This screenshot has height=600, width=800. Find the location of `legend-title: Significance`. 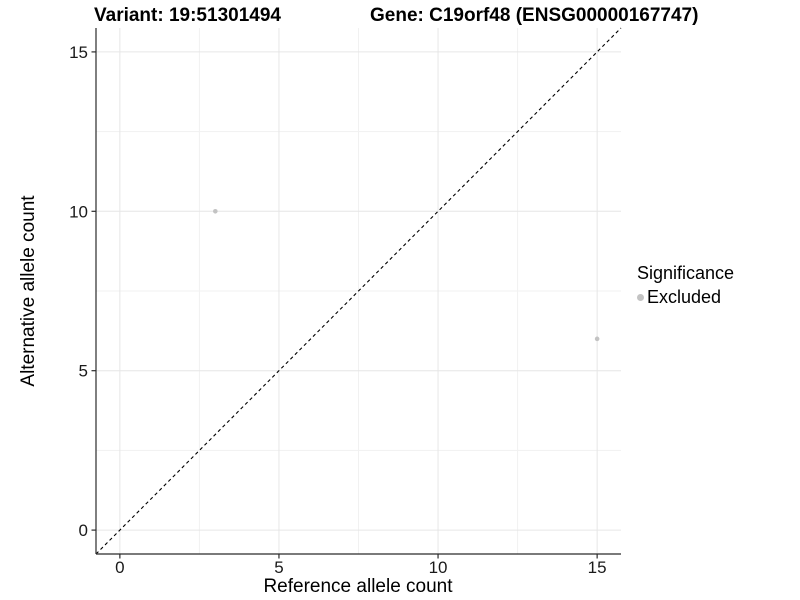

legend-title: Significance is located at coordinates (686, 273).